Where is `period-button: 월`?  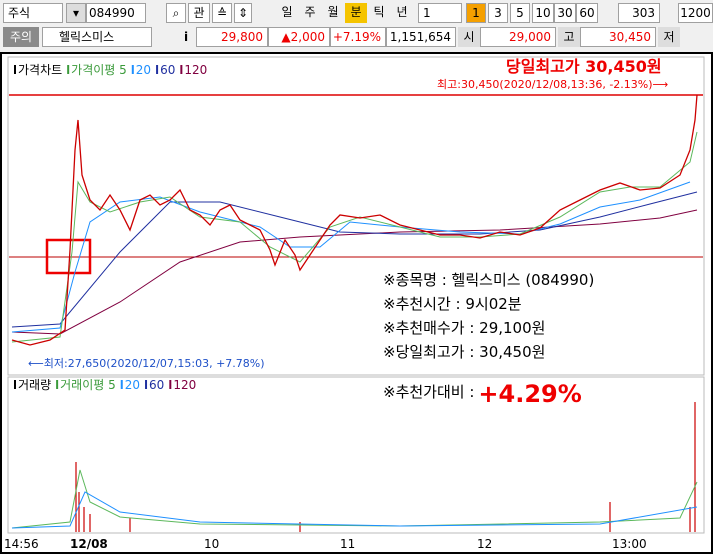
period-button: 월 is located at coordinates (333, 13).